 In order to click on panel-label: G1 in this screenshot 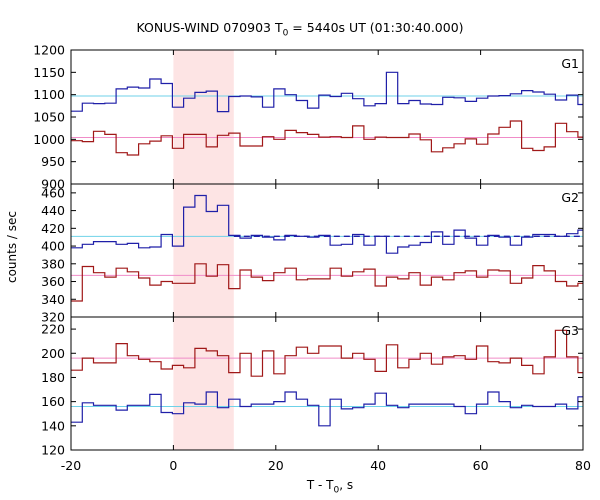, I will do `click(570, 63)`.